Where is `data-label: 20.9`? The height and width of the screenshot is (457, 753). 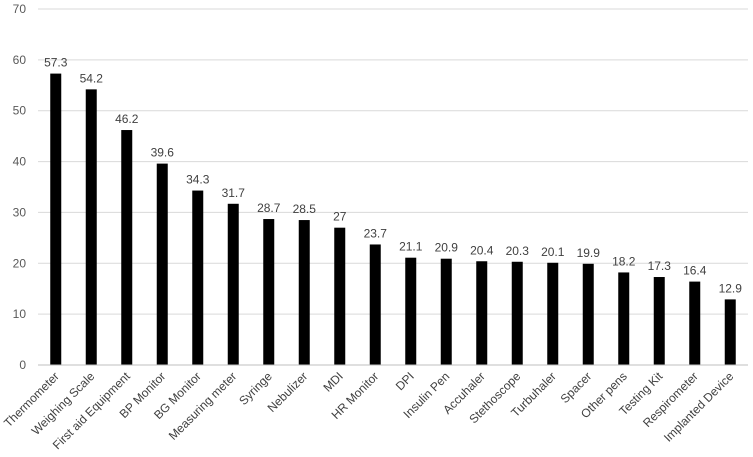 data-label: 20.9 is located at coordinates (447, 248).